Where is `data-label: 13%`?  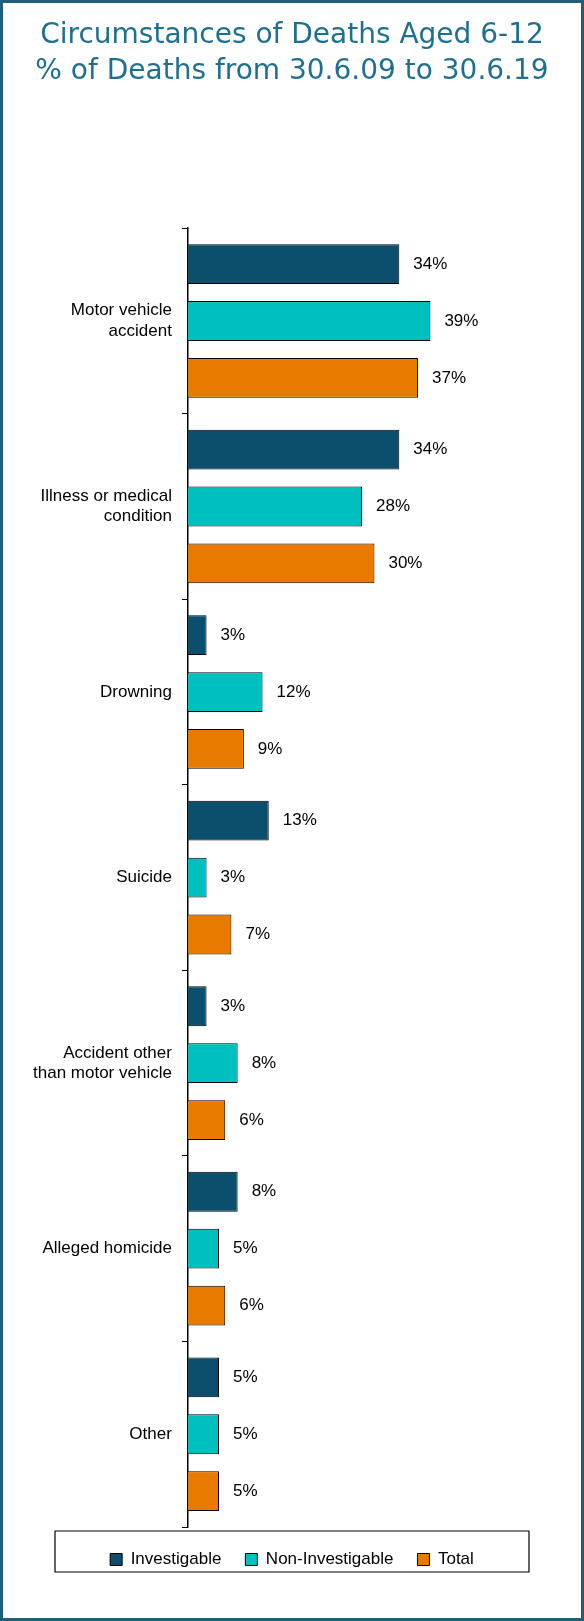
data-label: 13% is located at coordinates (299, 820).